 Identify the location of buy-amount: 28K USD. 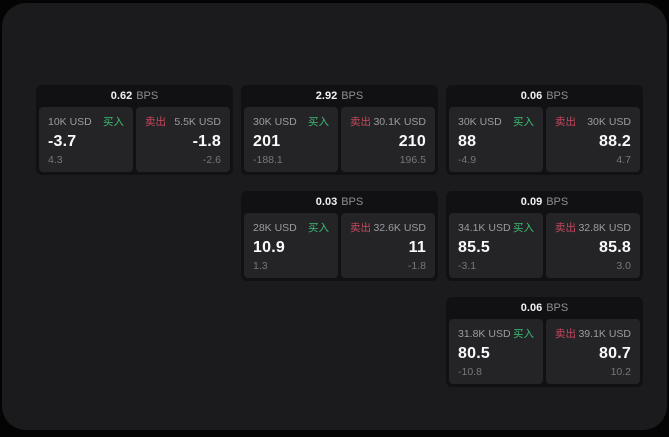
(275, 227).